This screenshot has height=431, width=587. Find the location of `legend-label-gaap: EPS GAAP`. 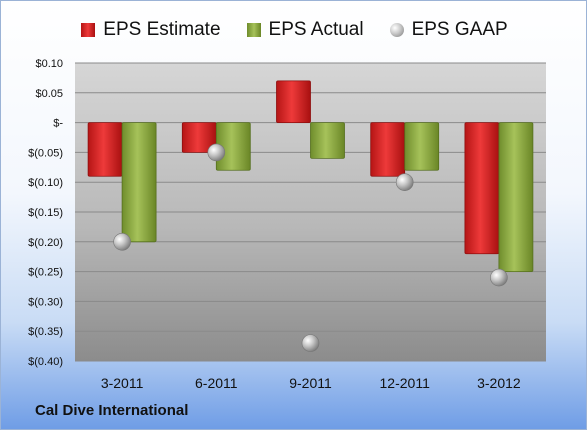

legend-label-gaap: EPS GAAP is located at coordinates (459, 29).